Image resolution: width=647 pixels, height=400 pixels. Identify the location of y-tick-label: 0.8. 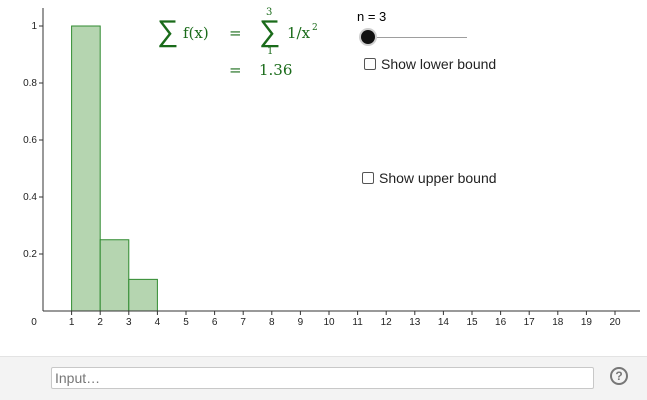
(30, 83).